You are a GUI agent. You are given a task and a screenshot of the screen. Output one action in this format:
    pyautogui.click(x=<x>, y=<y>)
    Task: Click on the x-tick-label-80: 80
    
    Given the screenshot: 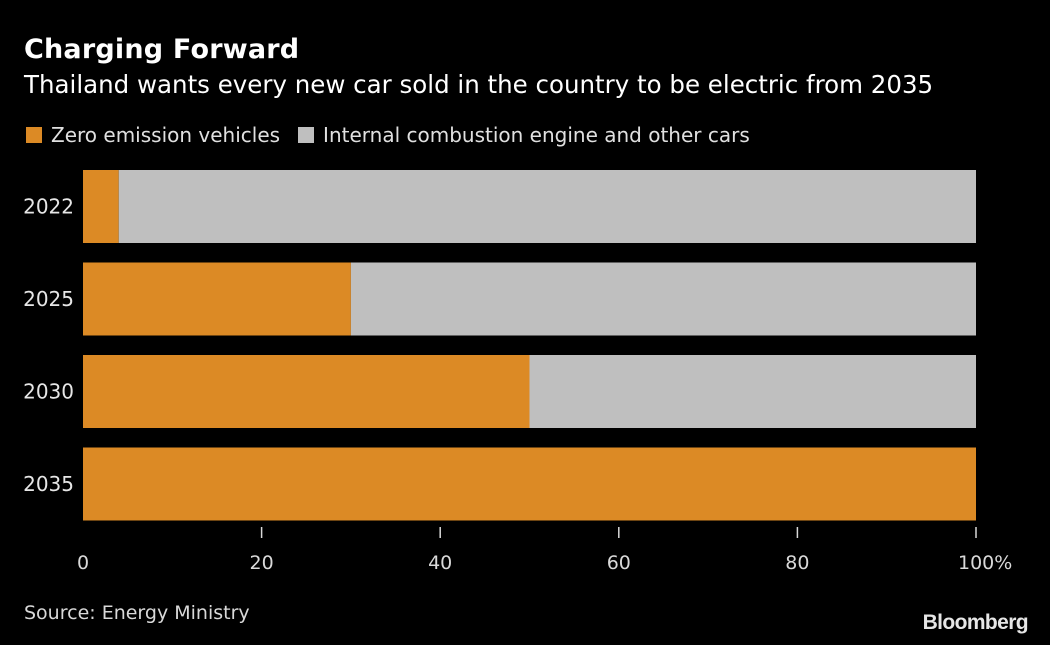 What is the action you would take?
    pyautogui.click(x=797, y=563)
    